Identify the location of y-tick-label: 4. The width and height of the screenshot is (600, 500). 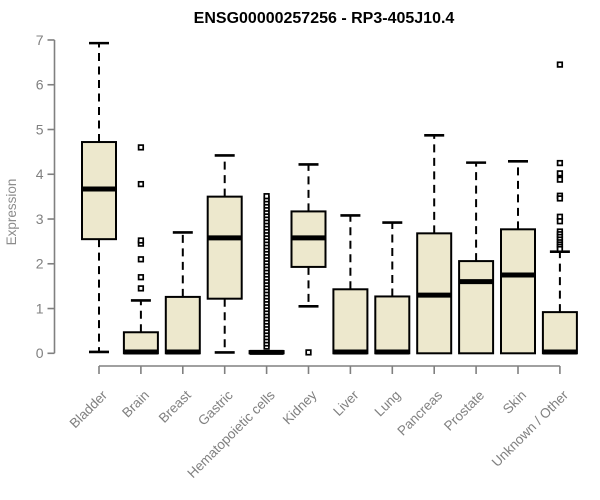
(40, 174).